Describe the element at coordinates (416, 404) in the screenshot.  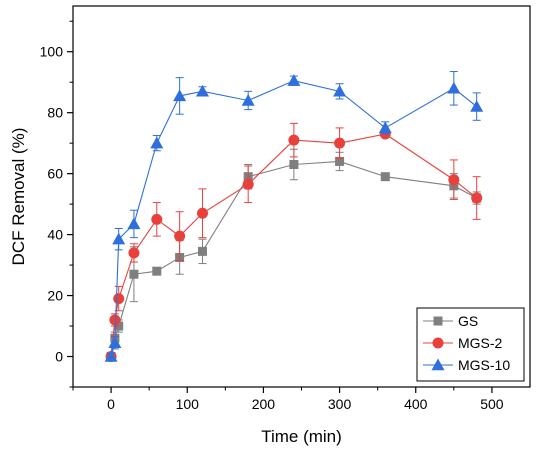
I see `x-tick-label: 400` at that location.